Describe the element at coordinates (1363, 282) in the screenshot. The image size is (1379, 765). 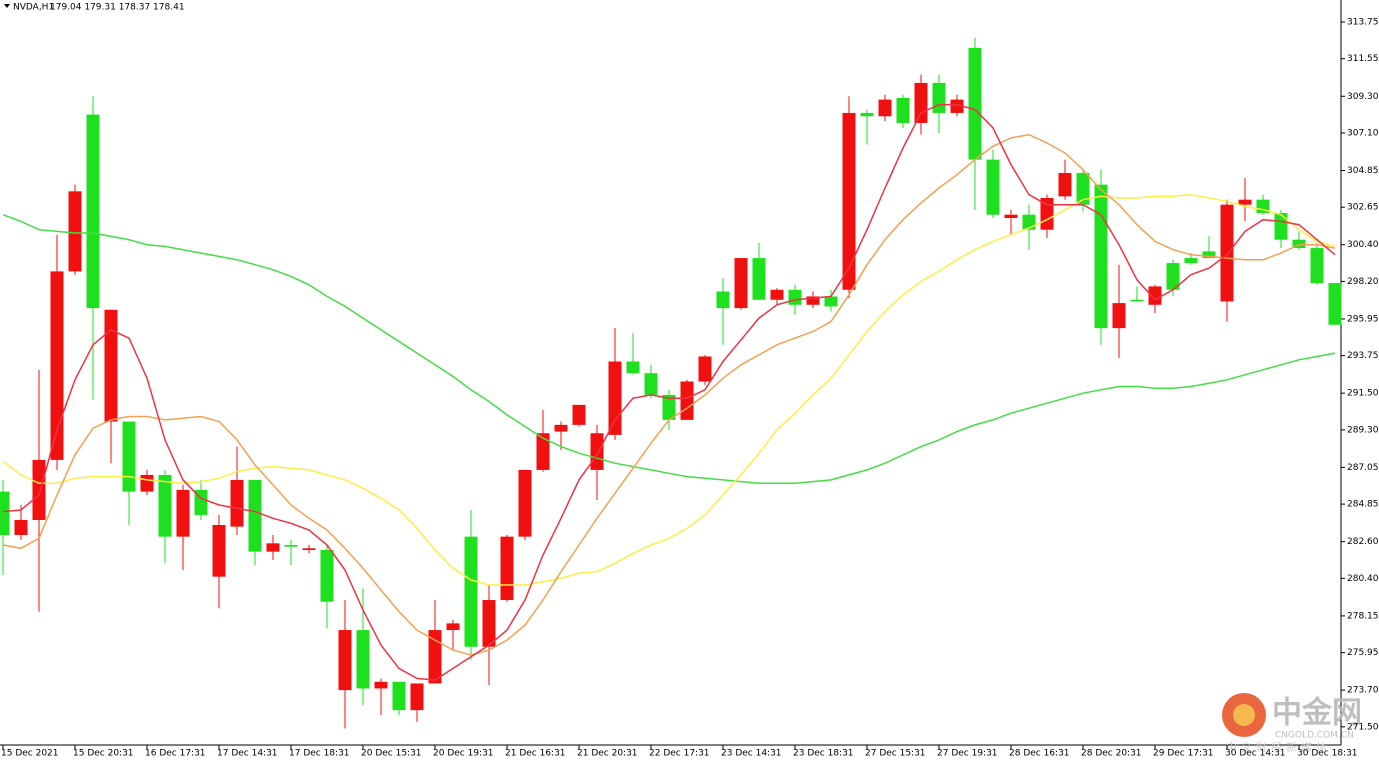
I see `y-tick-label: 298.20` at that location.